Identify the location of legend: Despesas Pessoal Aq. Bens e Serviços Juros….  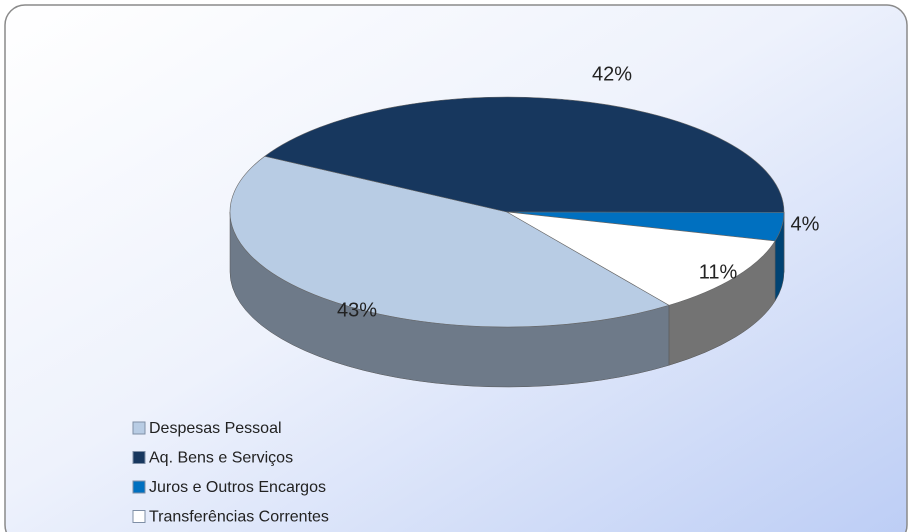
(230, 473).